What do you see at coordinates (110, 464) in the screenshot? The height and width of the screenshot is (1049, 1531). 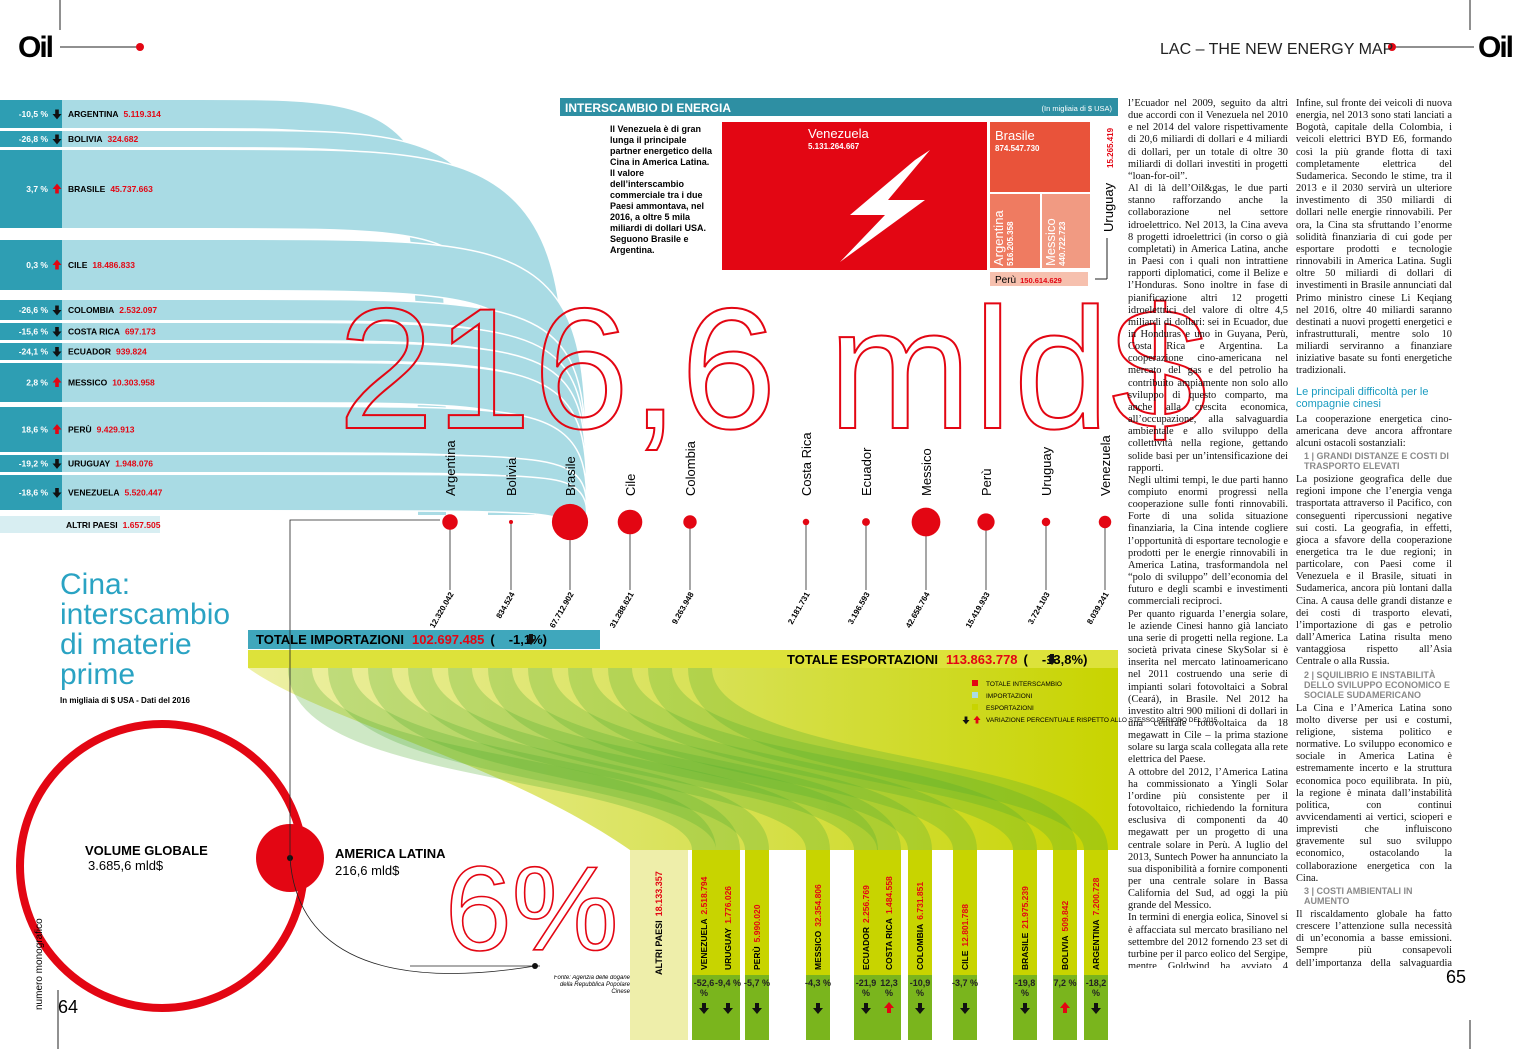 I see `import-row: URUGUAY 1.948.076` at bounding box center [110, 464].